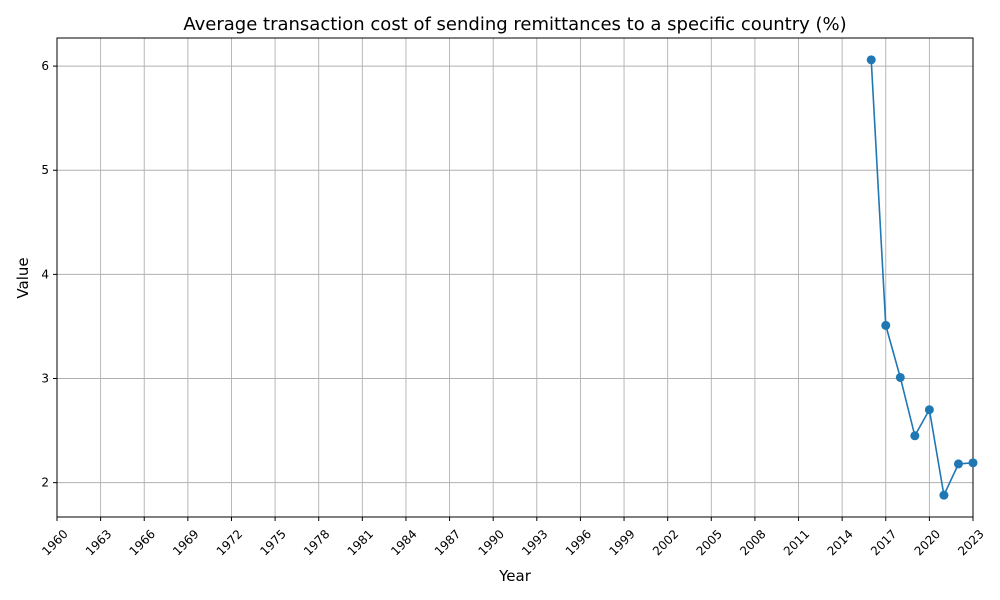 This screenshot has width=1000, height=600. Describe the element at coordinates (578, 542) in the screenshot. I see `x-tick-label: 1996` at that location.